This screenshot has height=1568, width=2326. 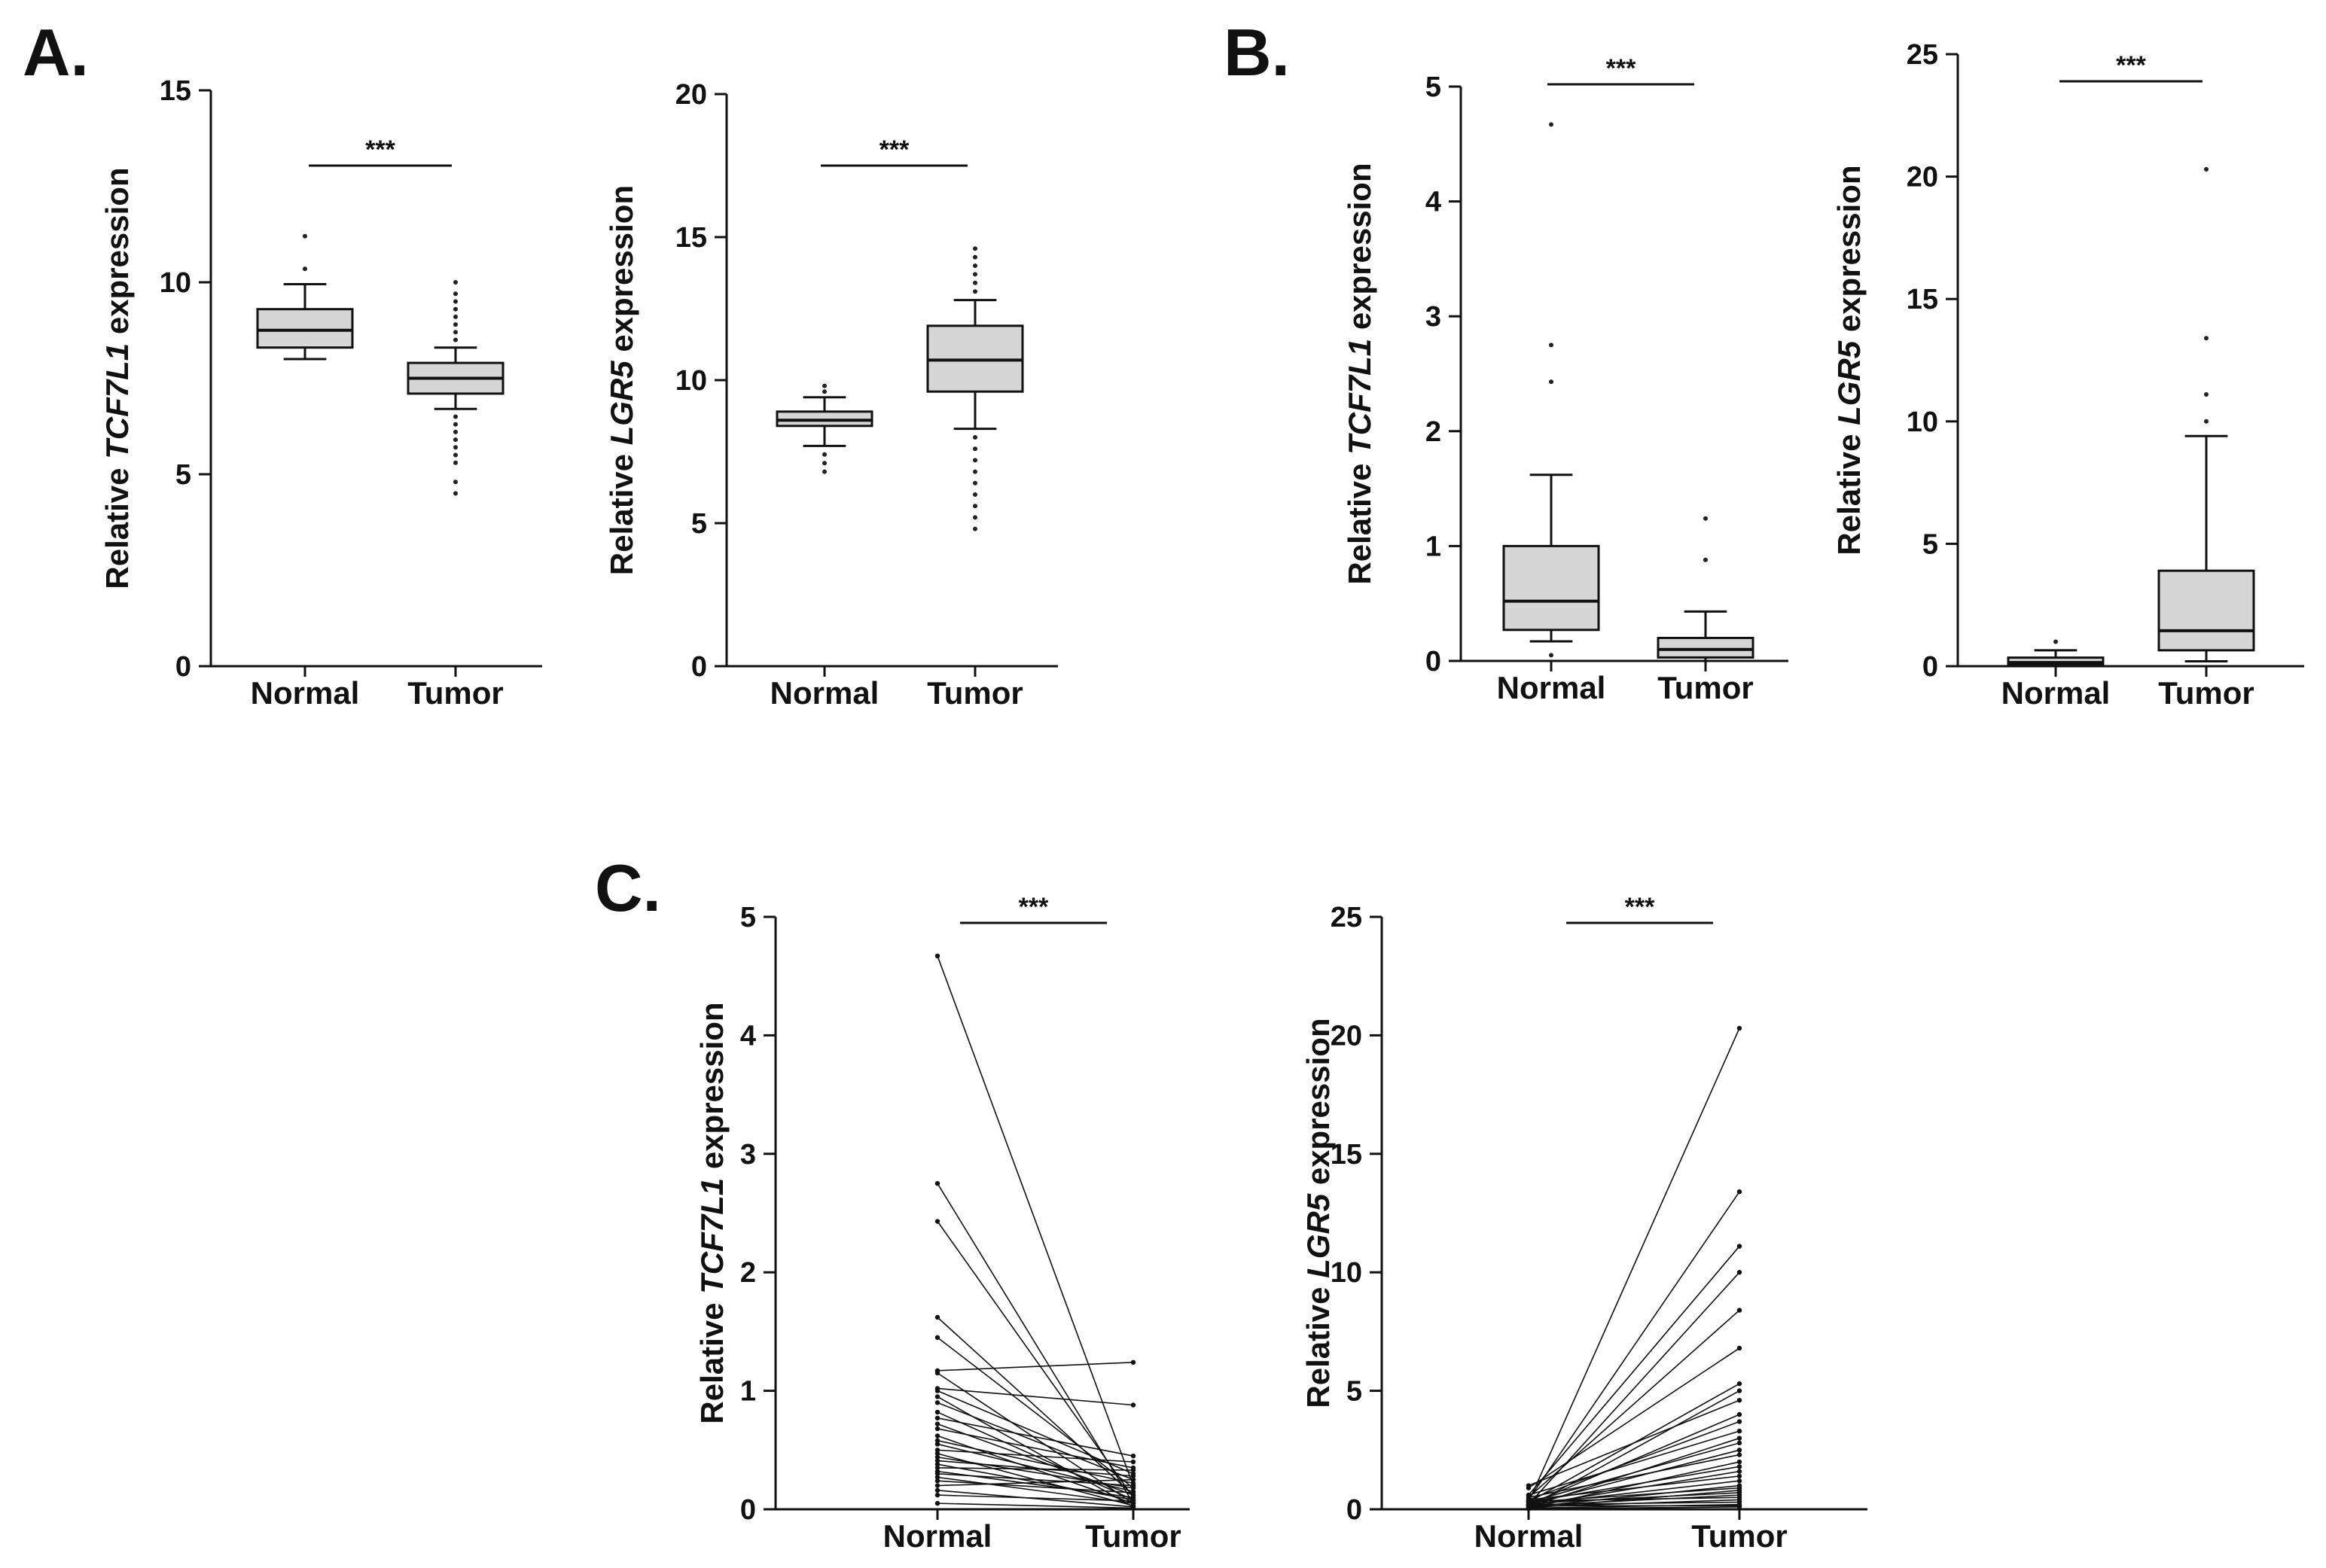 What do you see at coordinates (56, 52) in the screenshot?
I see `panel-label-a: A.` at bounding box center [56, 52].